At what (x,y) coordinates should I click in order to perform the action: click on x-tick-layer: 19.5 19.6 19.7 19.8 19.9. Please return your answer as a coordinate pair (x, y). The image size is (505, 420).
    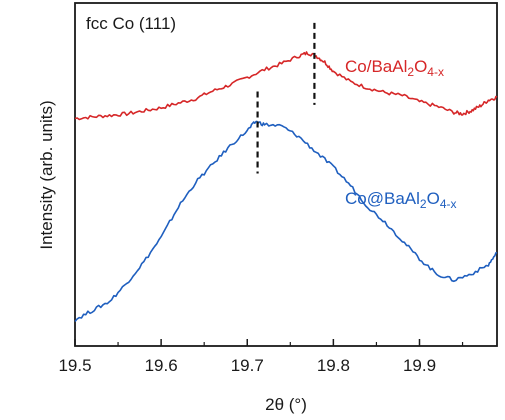
    Looking at the image, I should click on (261, 357).